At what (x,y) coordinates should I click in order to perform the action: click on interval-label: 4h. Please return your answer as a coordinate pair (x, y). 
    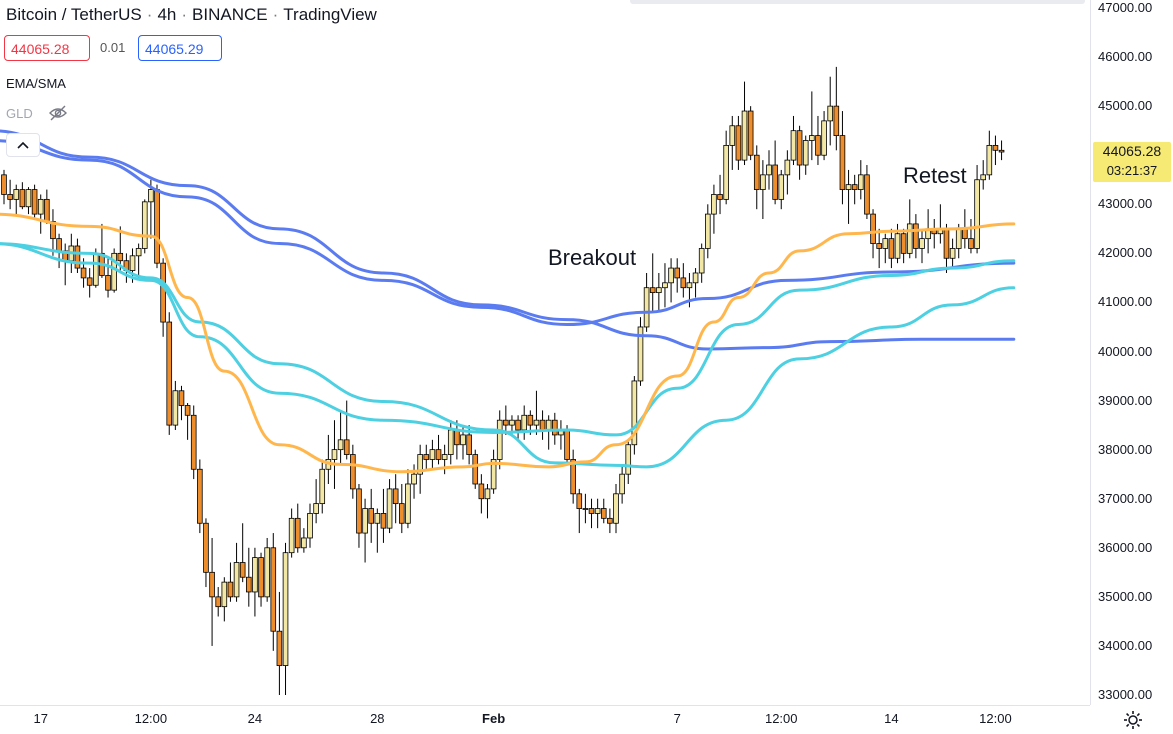
    Looking at the image, I should click on (167, 14).